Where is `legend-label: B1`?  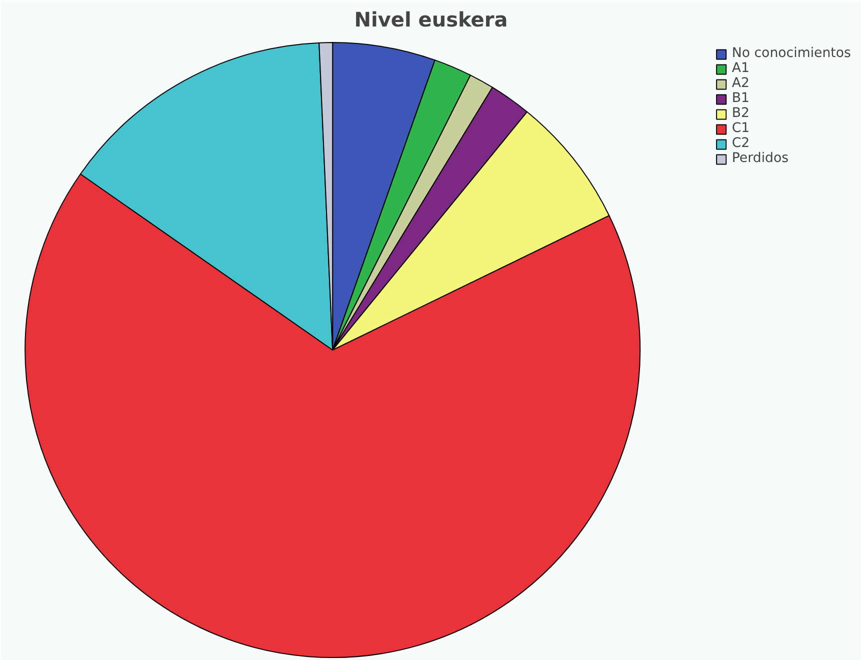 legend-label: B1 is located at coordinates (741, 98).